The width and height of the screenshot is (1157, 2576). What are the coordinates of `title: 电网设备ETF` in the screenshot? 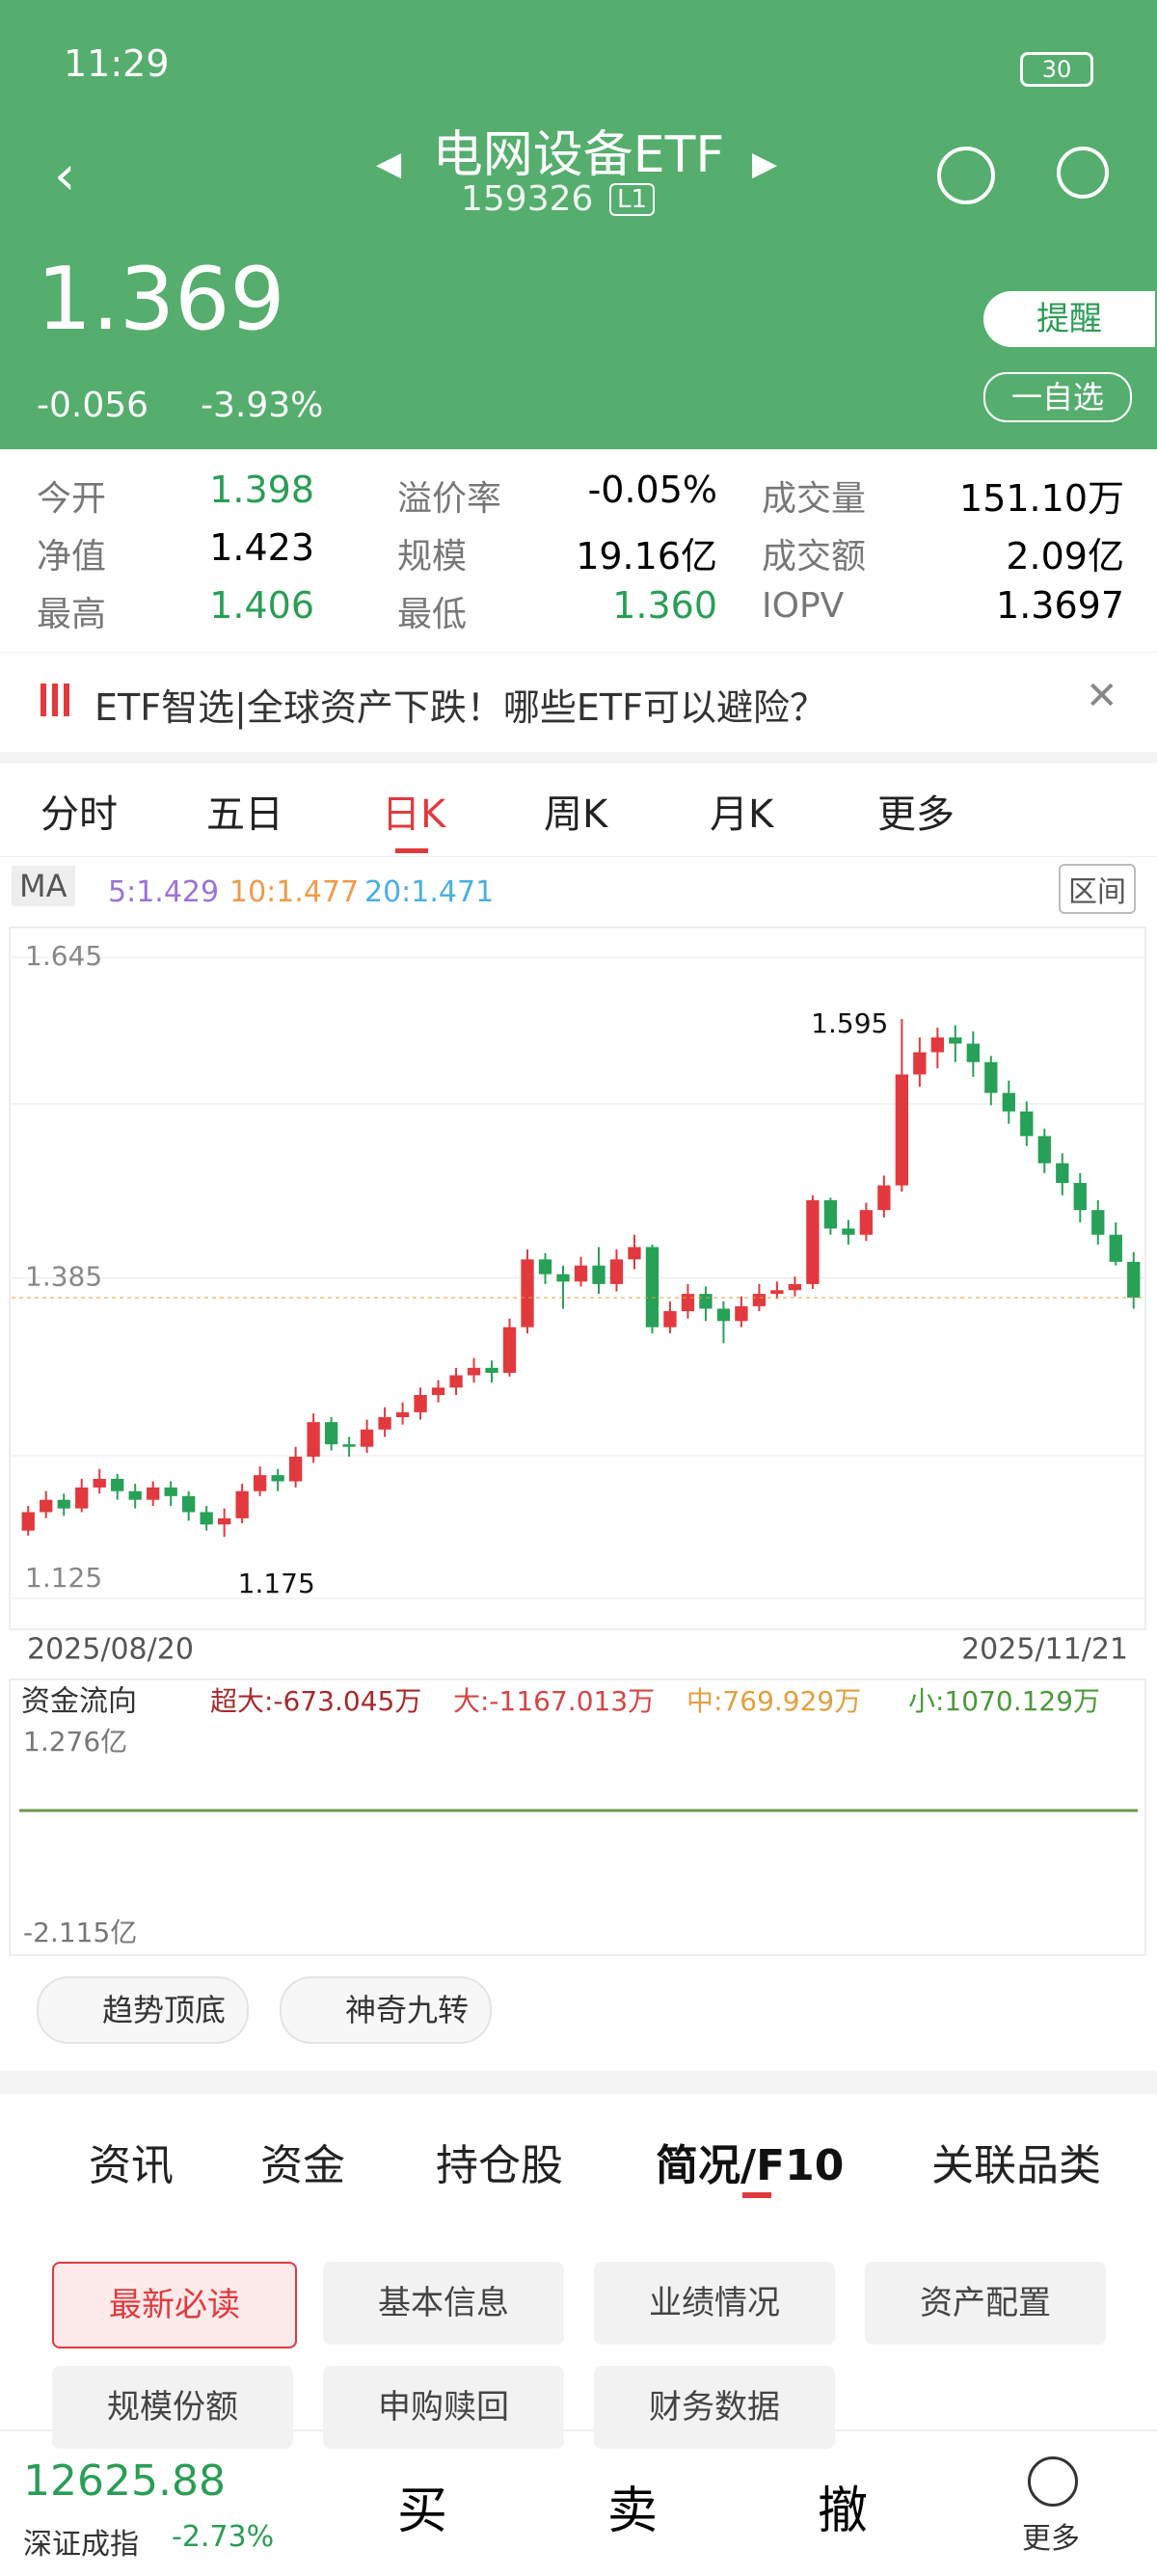 It's located at (578, 155).